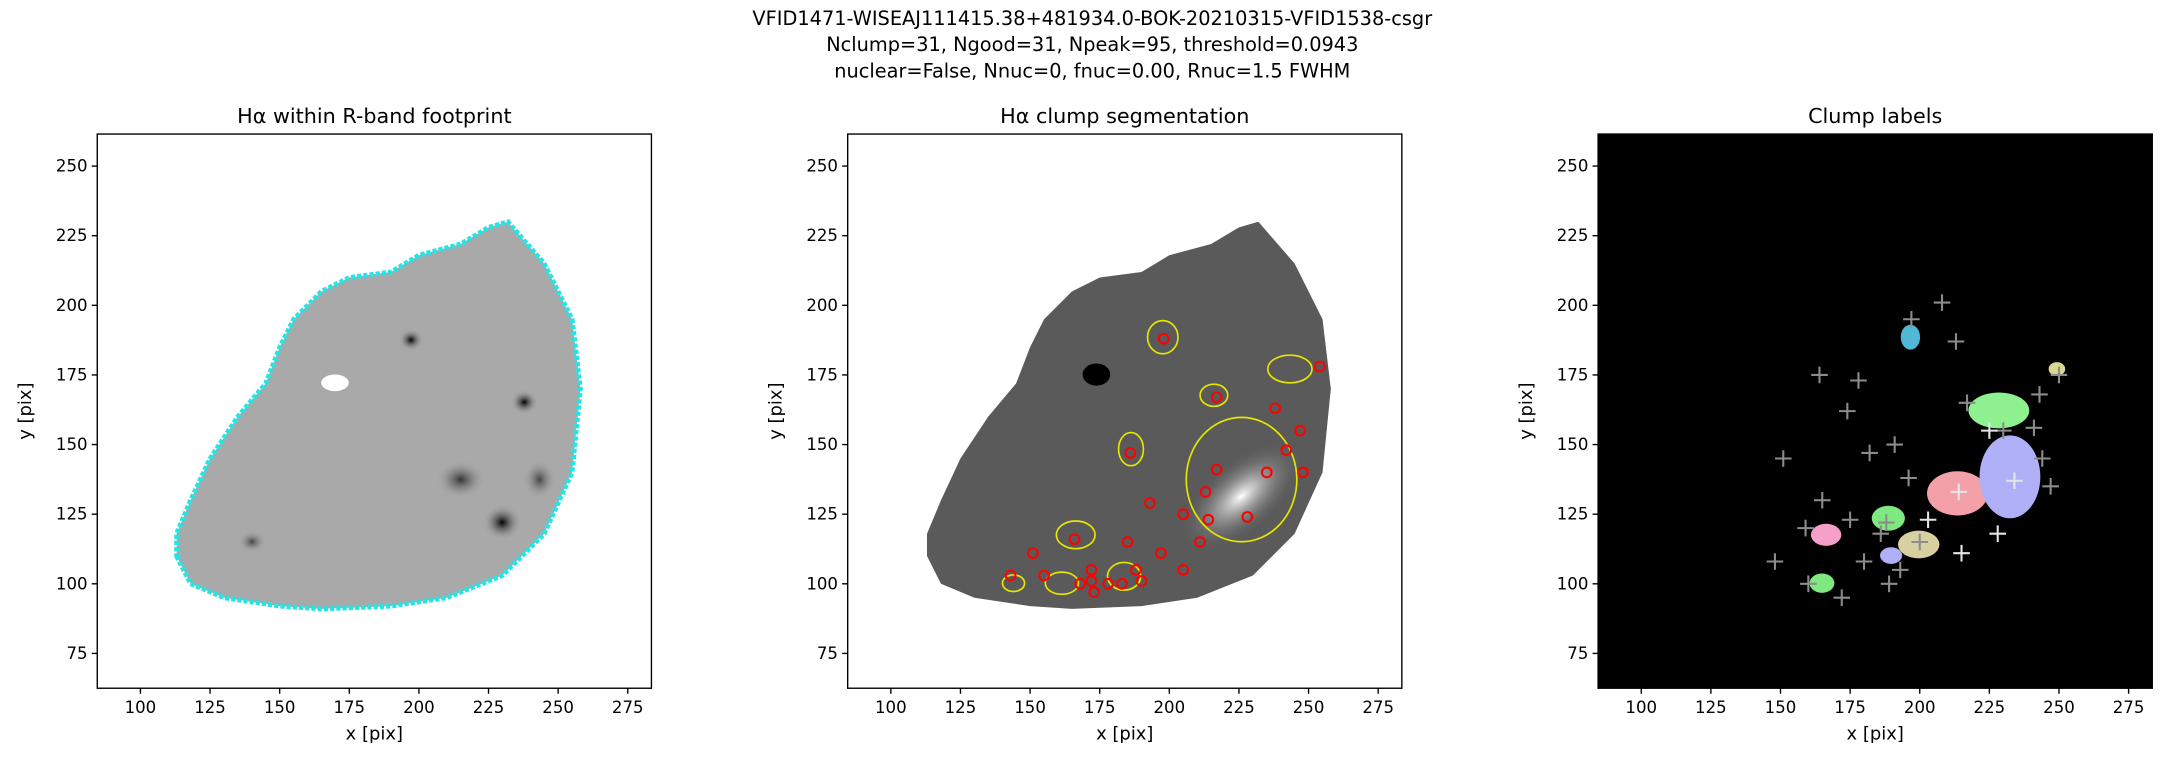 Image resolution: width=2168 pixels, height=767 pixels. What do you see at coordinates (1875, 116) in the screenshot?
I see `axes-title: Clump labels` at bounding box center [1875, 116].